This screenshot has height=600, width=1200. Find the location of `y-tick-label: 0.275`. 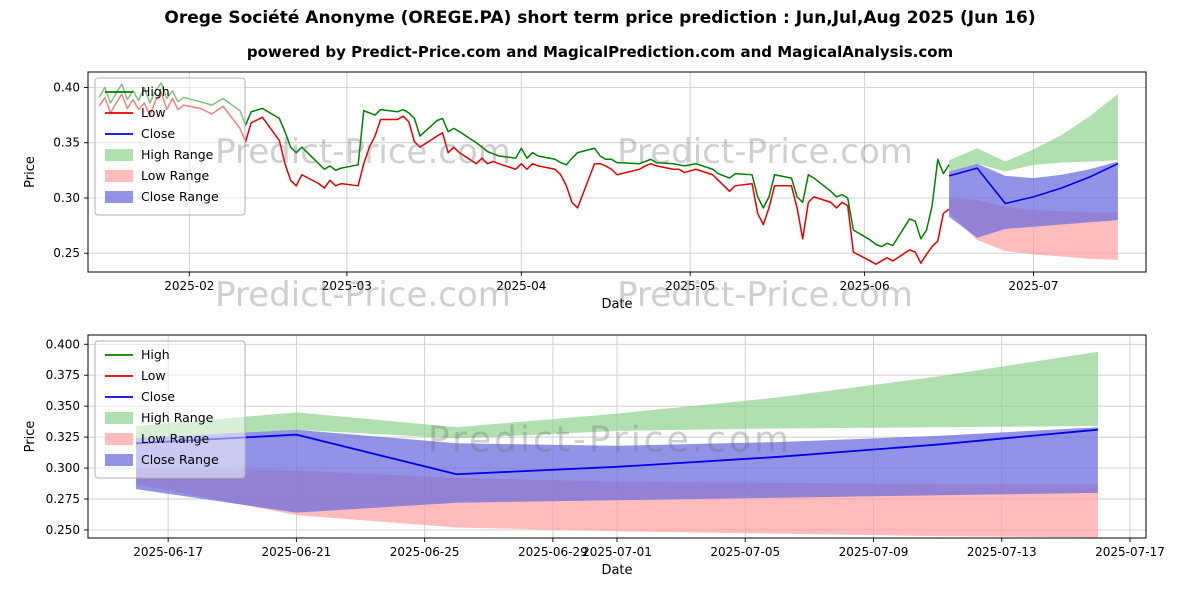

y-tick-label: 0.275 is located at coordinates (63, 499).